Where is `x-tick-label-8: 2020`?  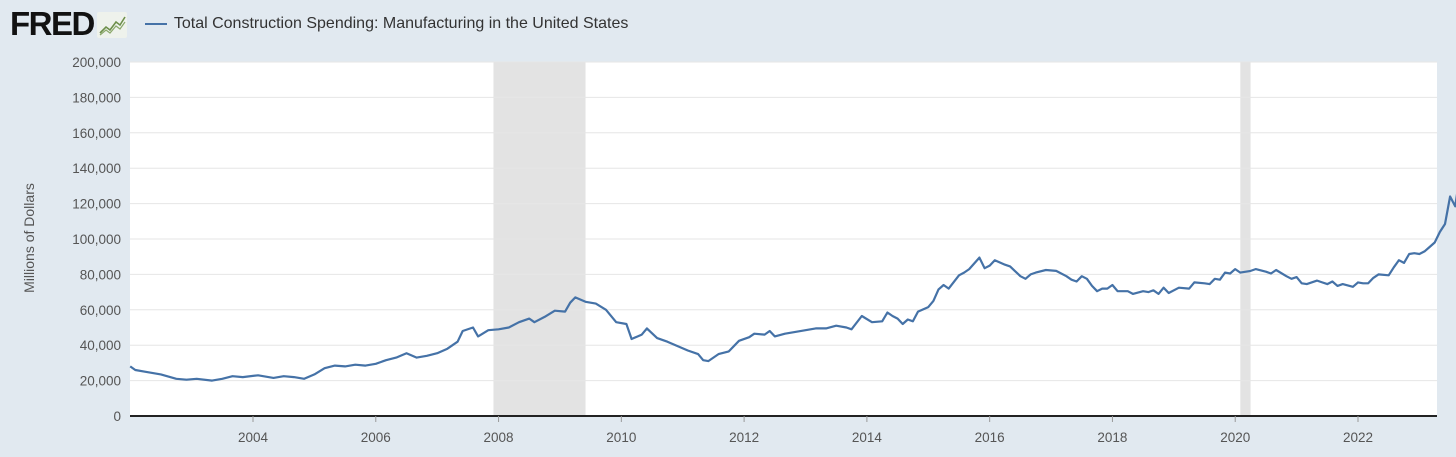 x-tick-label-8: 2020 is located at coordinates (1235, 437).